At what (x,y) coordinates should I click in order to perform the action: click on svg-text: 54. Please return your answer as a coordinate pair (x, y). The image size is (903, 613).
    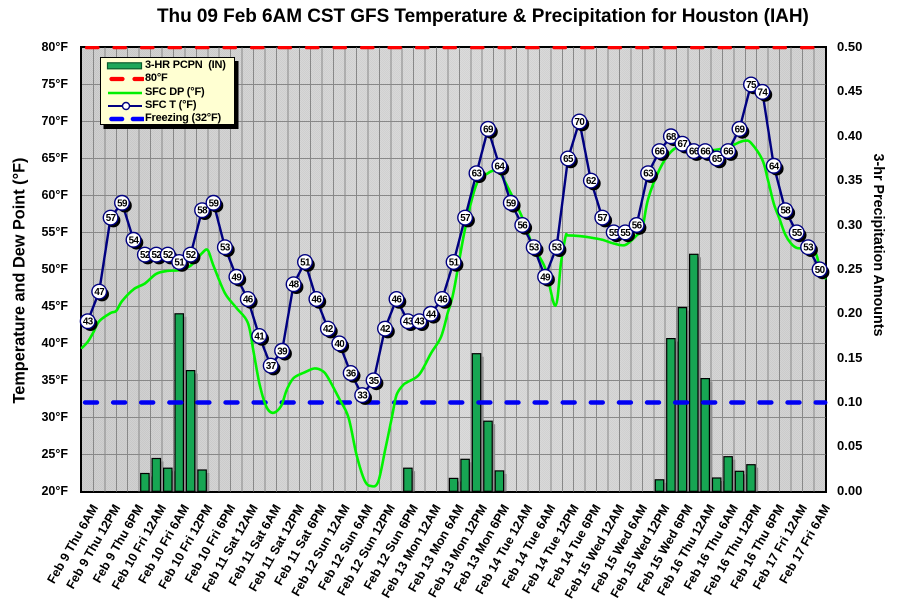
    Looking at the image, I should click on (134, 240).